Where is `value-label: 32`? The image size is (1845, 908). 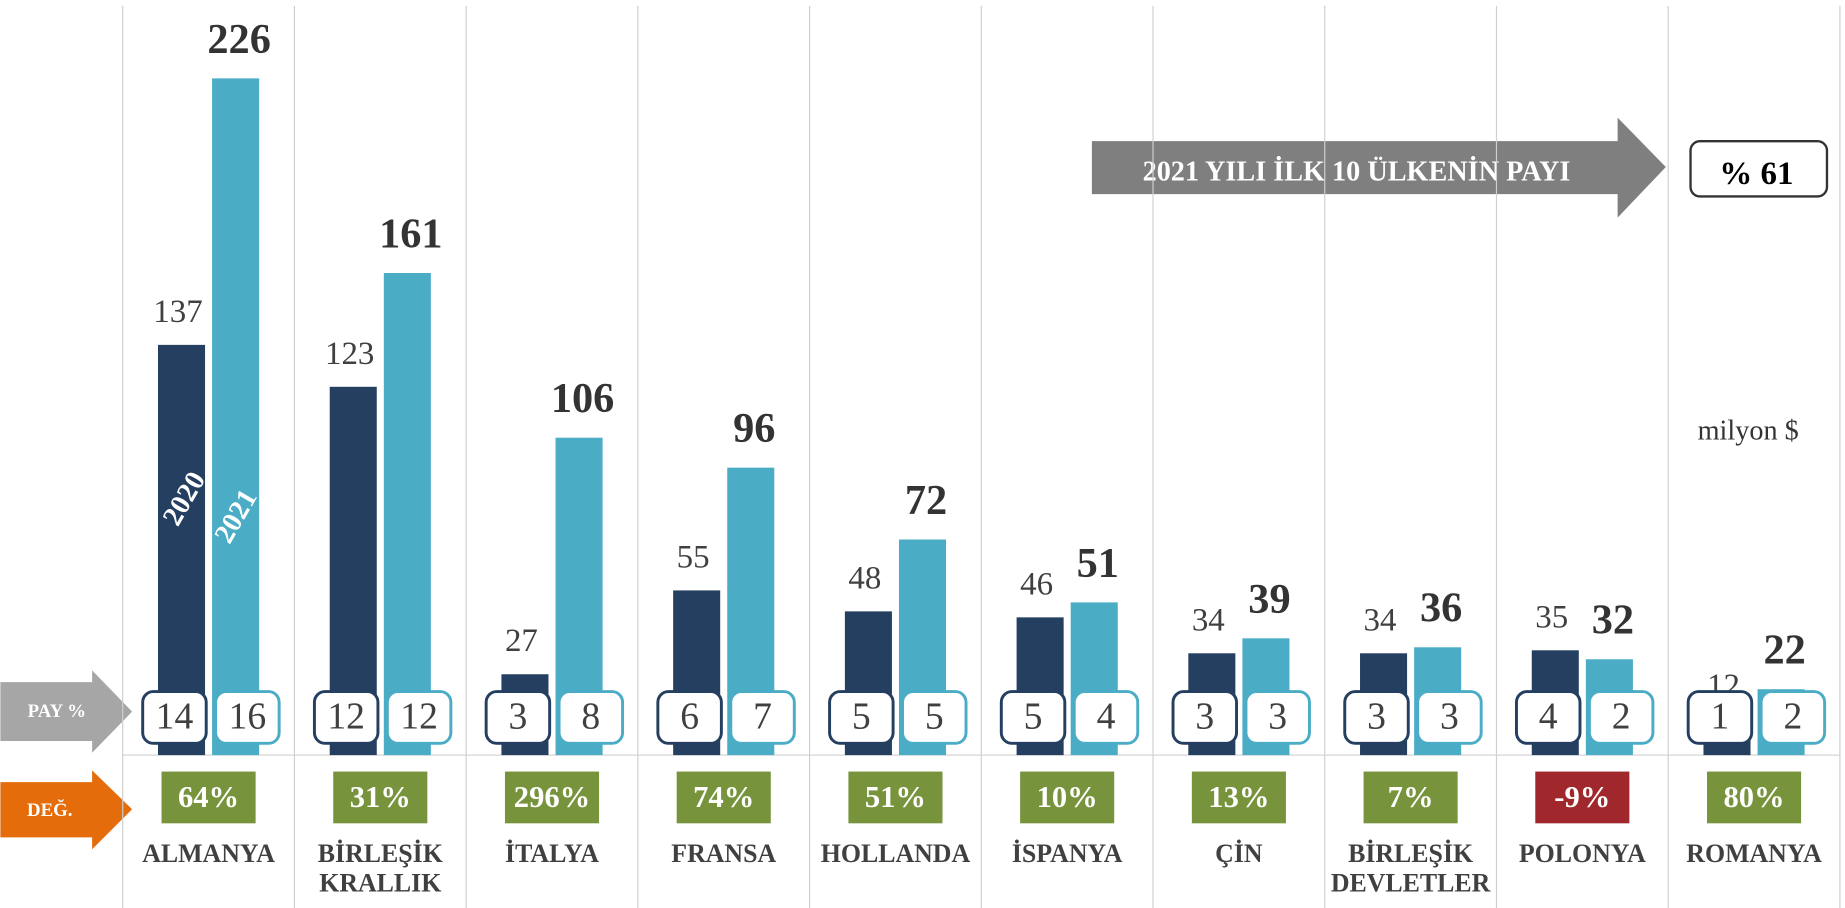 value-label: 32 is located at coordinates (1613, 620).